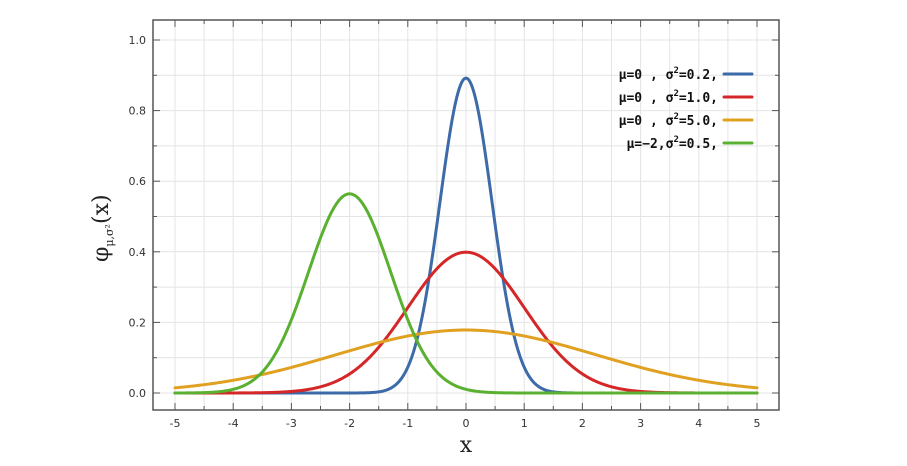 The image size is (907, 466). I want to click on legend-label-tail: =5.0,, so click(698, 121).